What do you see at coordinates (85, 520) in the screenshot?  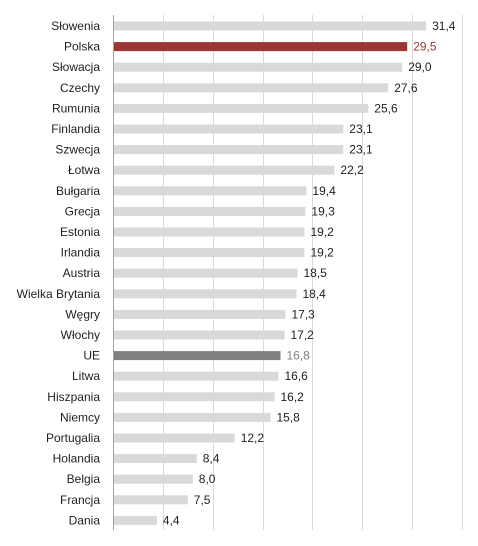 I see `category-label: Dania` at bounding box center [85, 520].